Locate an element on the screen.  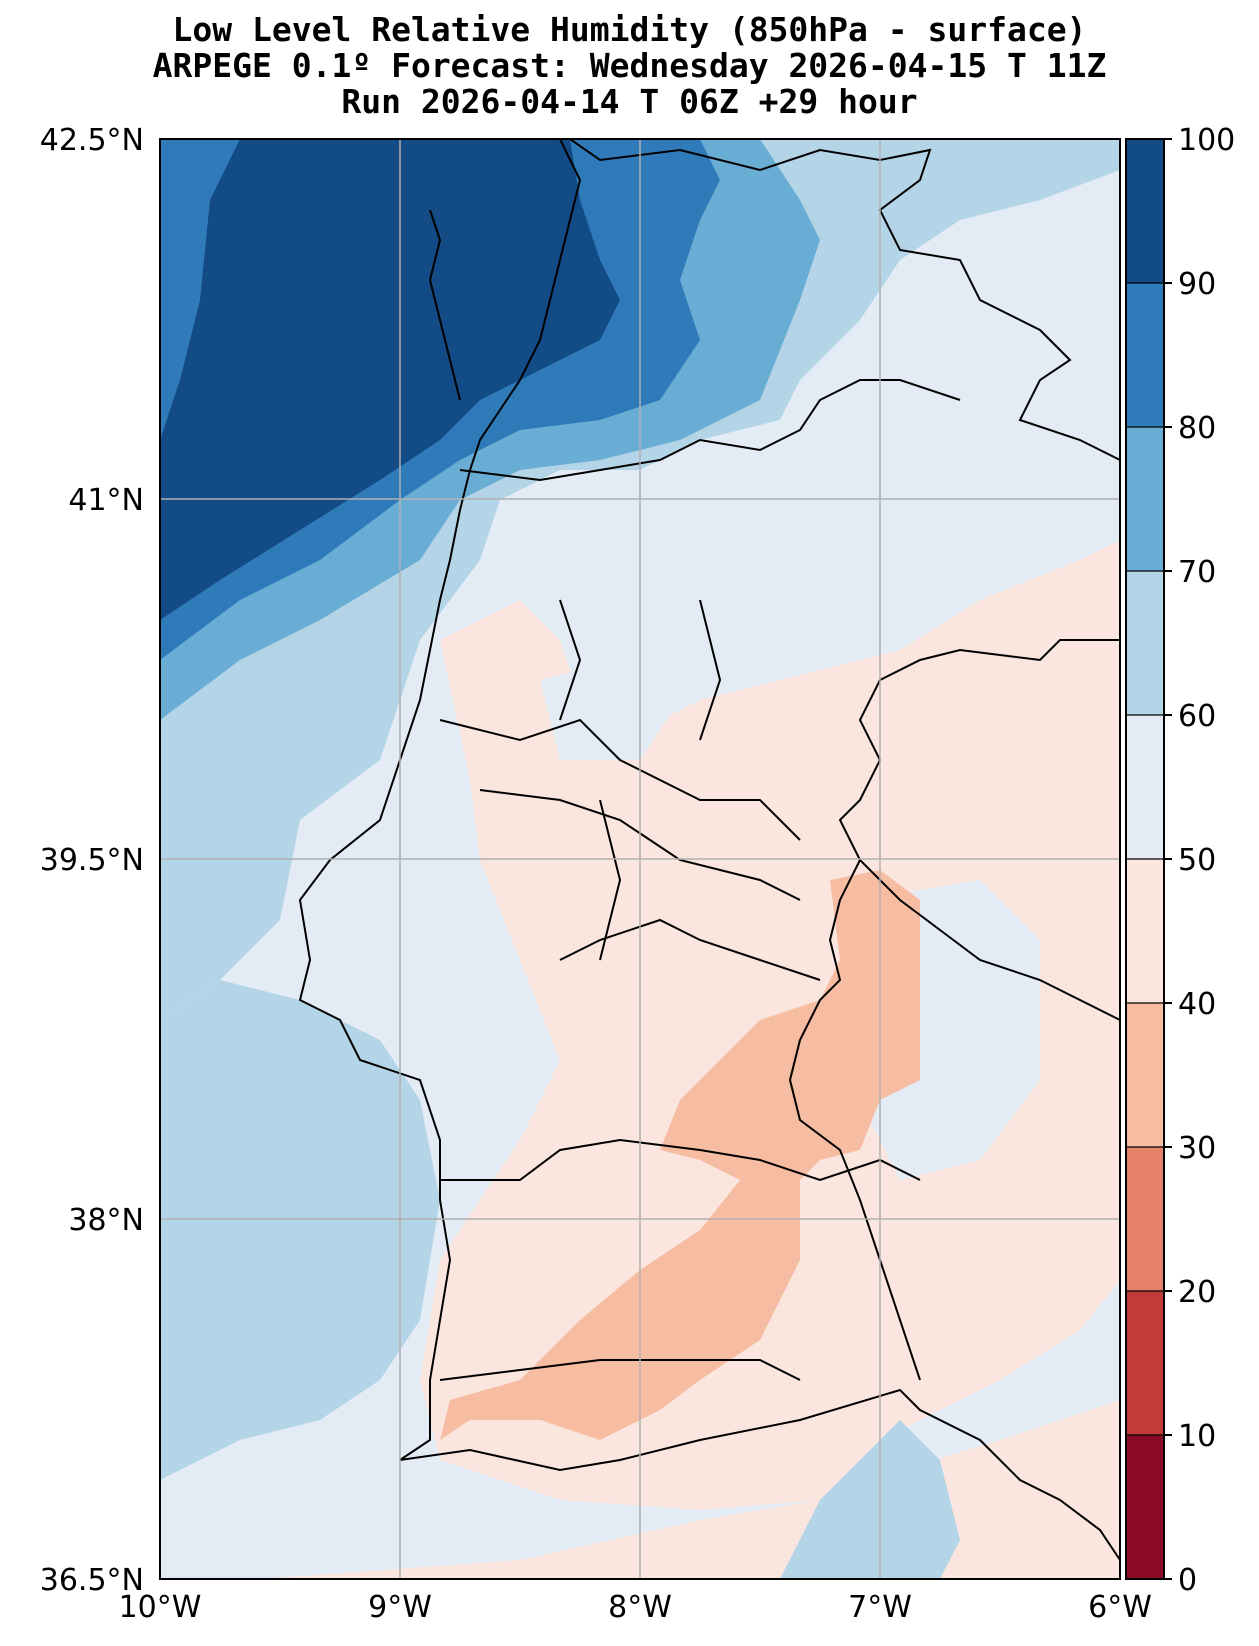
longitude-axis: 10°W 9°W 8°W 7°W 6°W is located at coordinates (635, 1607).